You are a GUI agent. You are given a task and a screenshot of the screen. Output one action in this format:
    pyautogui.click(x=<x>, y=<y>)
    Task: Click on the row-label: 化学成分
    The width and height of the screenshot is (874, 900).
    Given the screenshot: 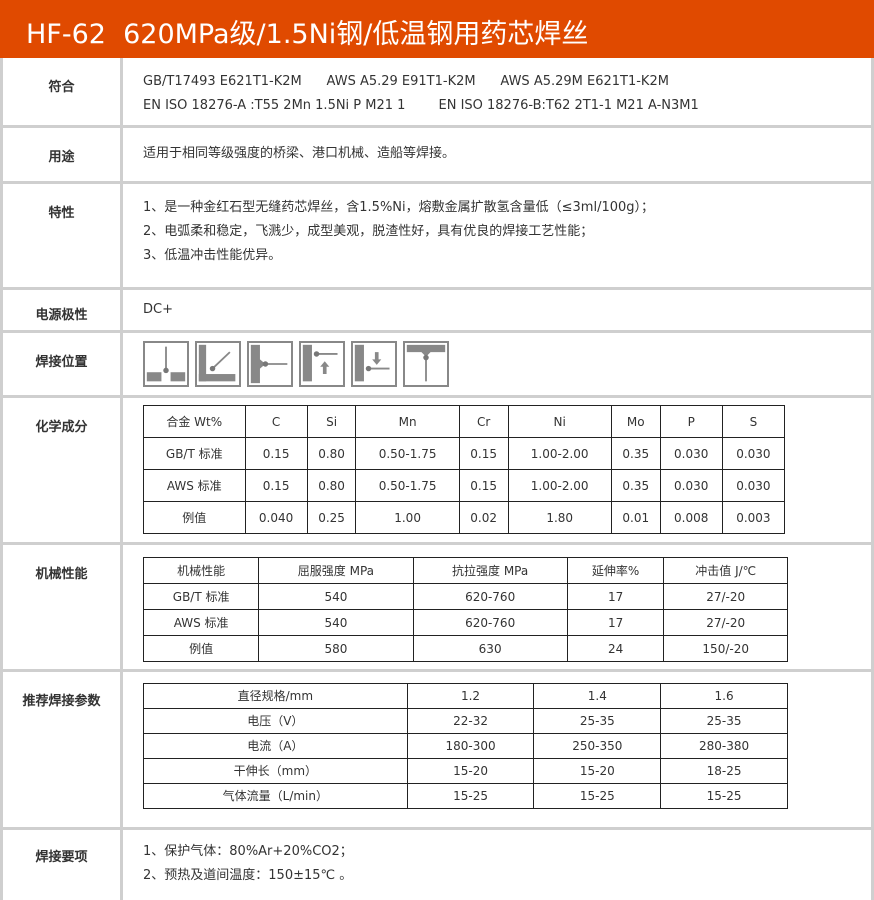 What is the action you would take?
    pyautogui.click(x=63, y=470)
    